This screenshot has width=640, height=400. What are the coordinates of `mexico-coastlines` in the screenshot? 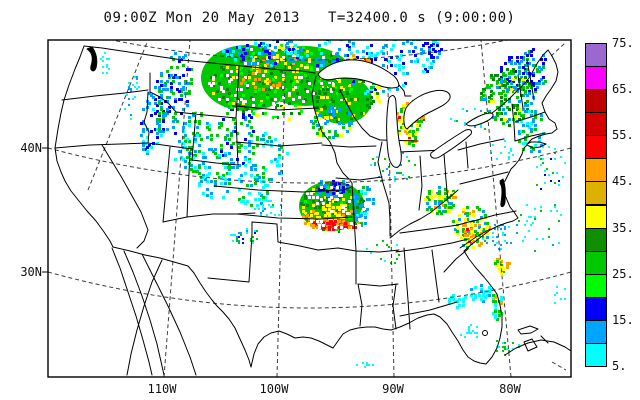 It's located at (154, 311).